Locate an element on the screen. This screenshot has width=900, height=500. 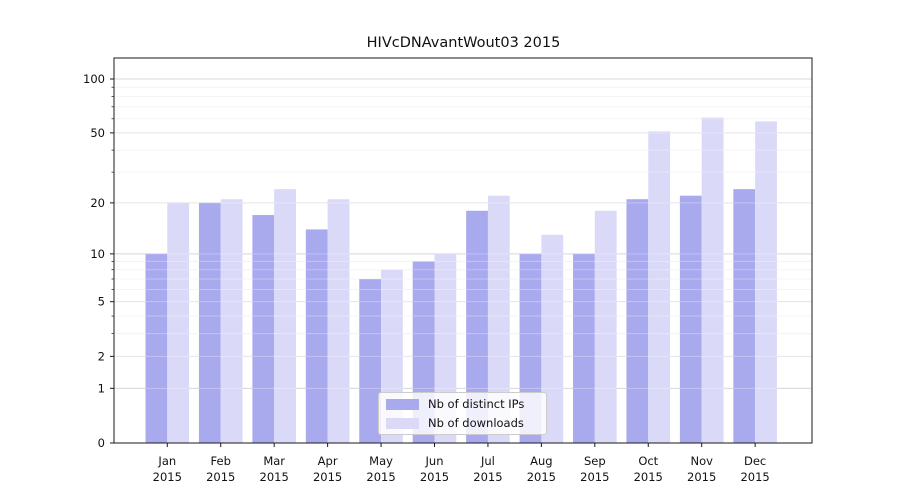
legend-item-downloads: Nb of downloads is located at coordinates (462, 423).